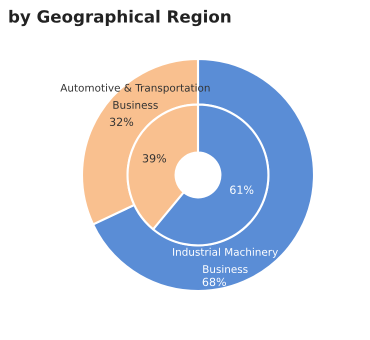  Describe the element at coordinates (119, 18) in the screenshot. I see `chart-title: by Geographical Region` at that location.